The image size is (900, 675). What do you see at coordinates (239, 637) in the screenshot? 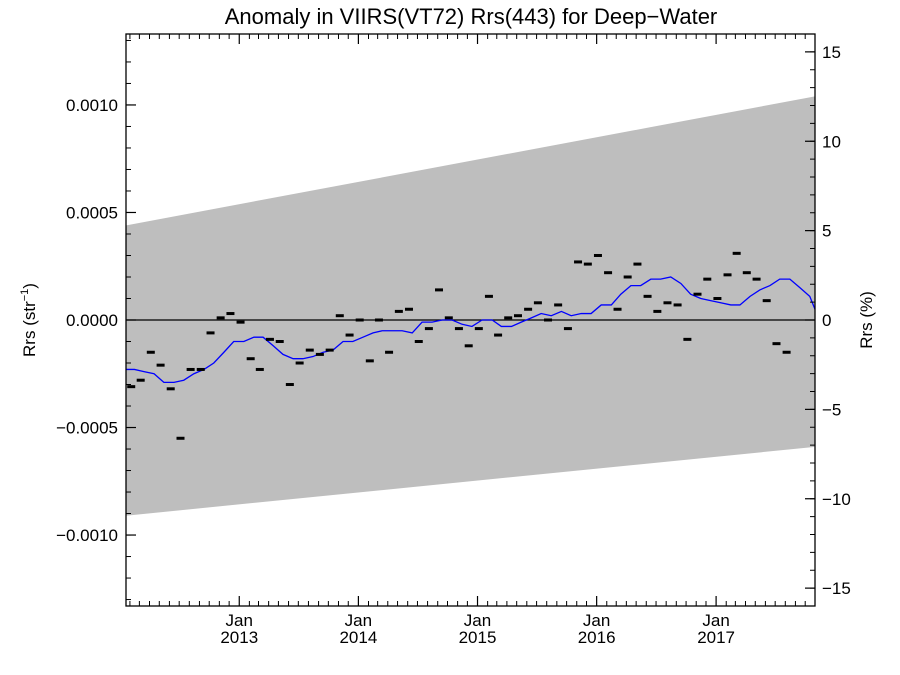
I see `x-tick-year-label: 2013` at bounding box center [239, 637].